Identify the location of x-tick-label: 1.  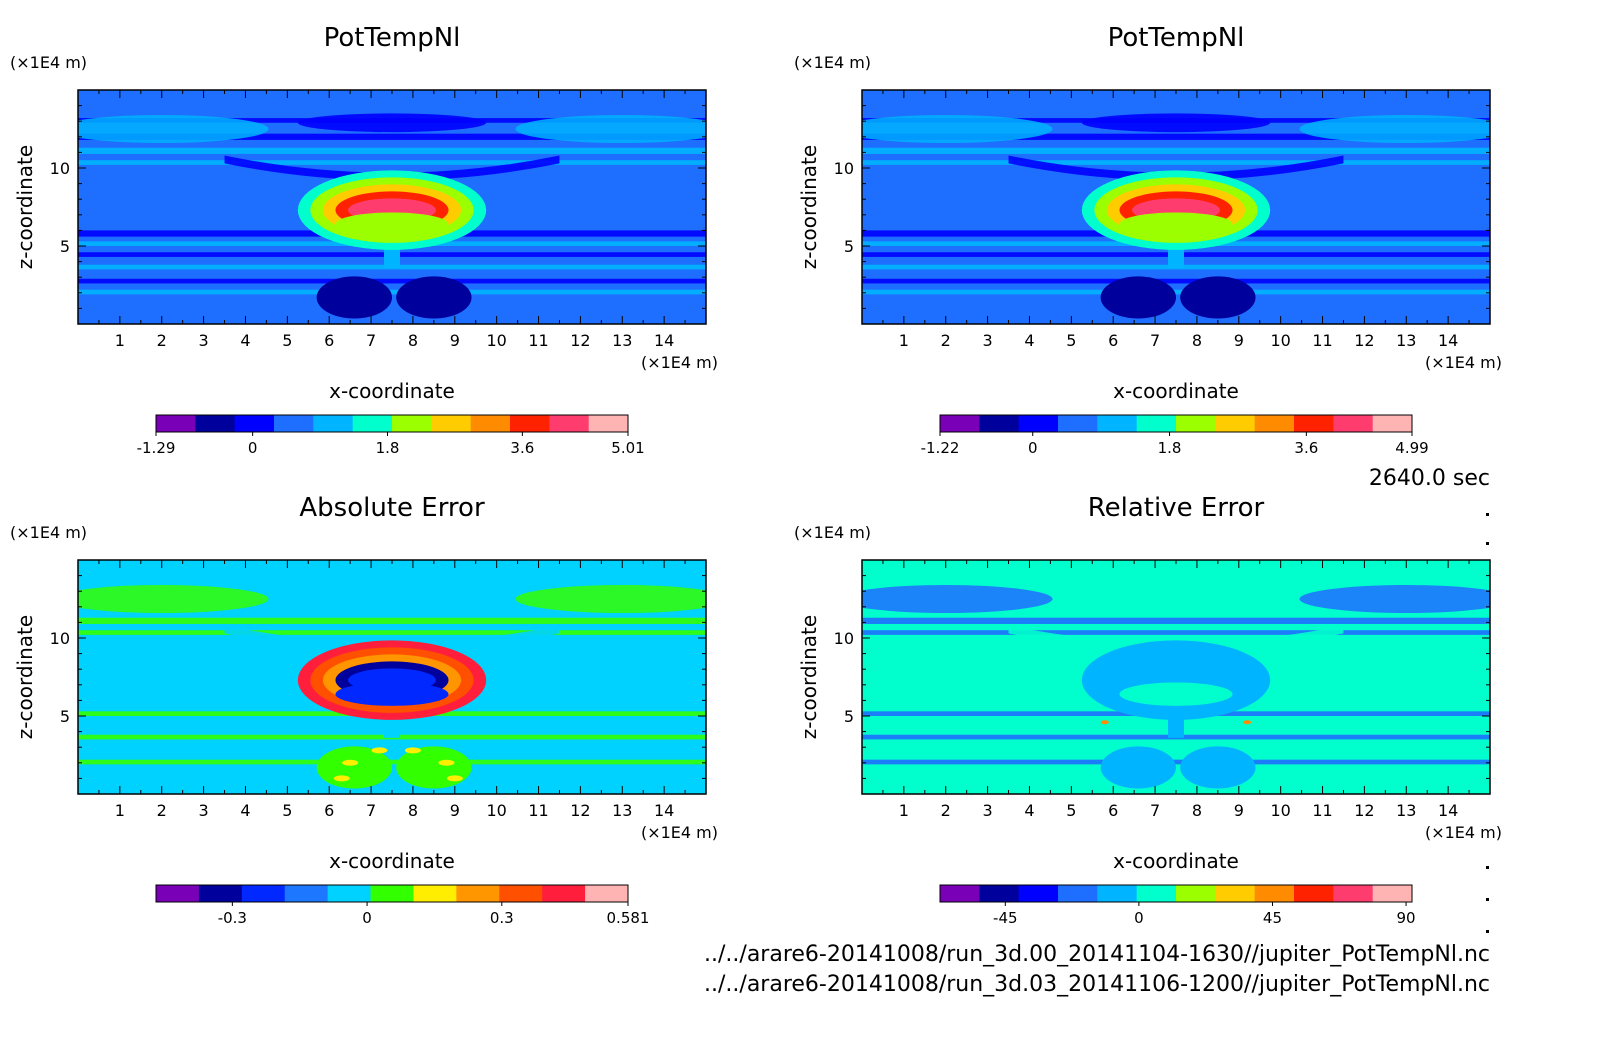
(904, 810).